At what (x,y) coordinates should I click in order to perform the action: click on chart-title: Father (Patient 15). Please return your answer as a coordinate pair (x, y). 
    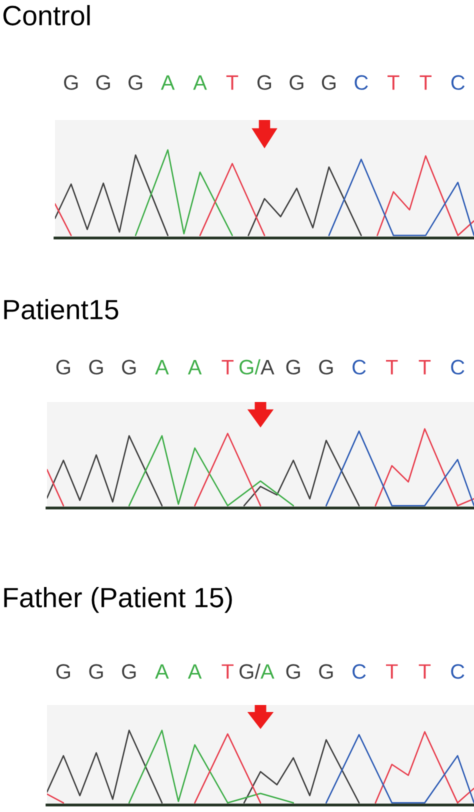
    Looking at the image, I should click on (118, 600).